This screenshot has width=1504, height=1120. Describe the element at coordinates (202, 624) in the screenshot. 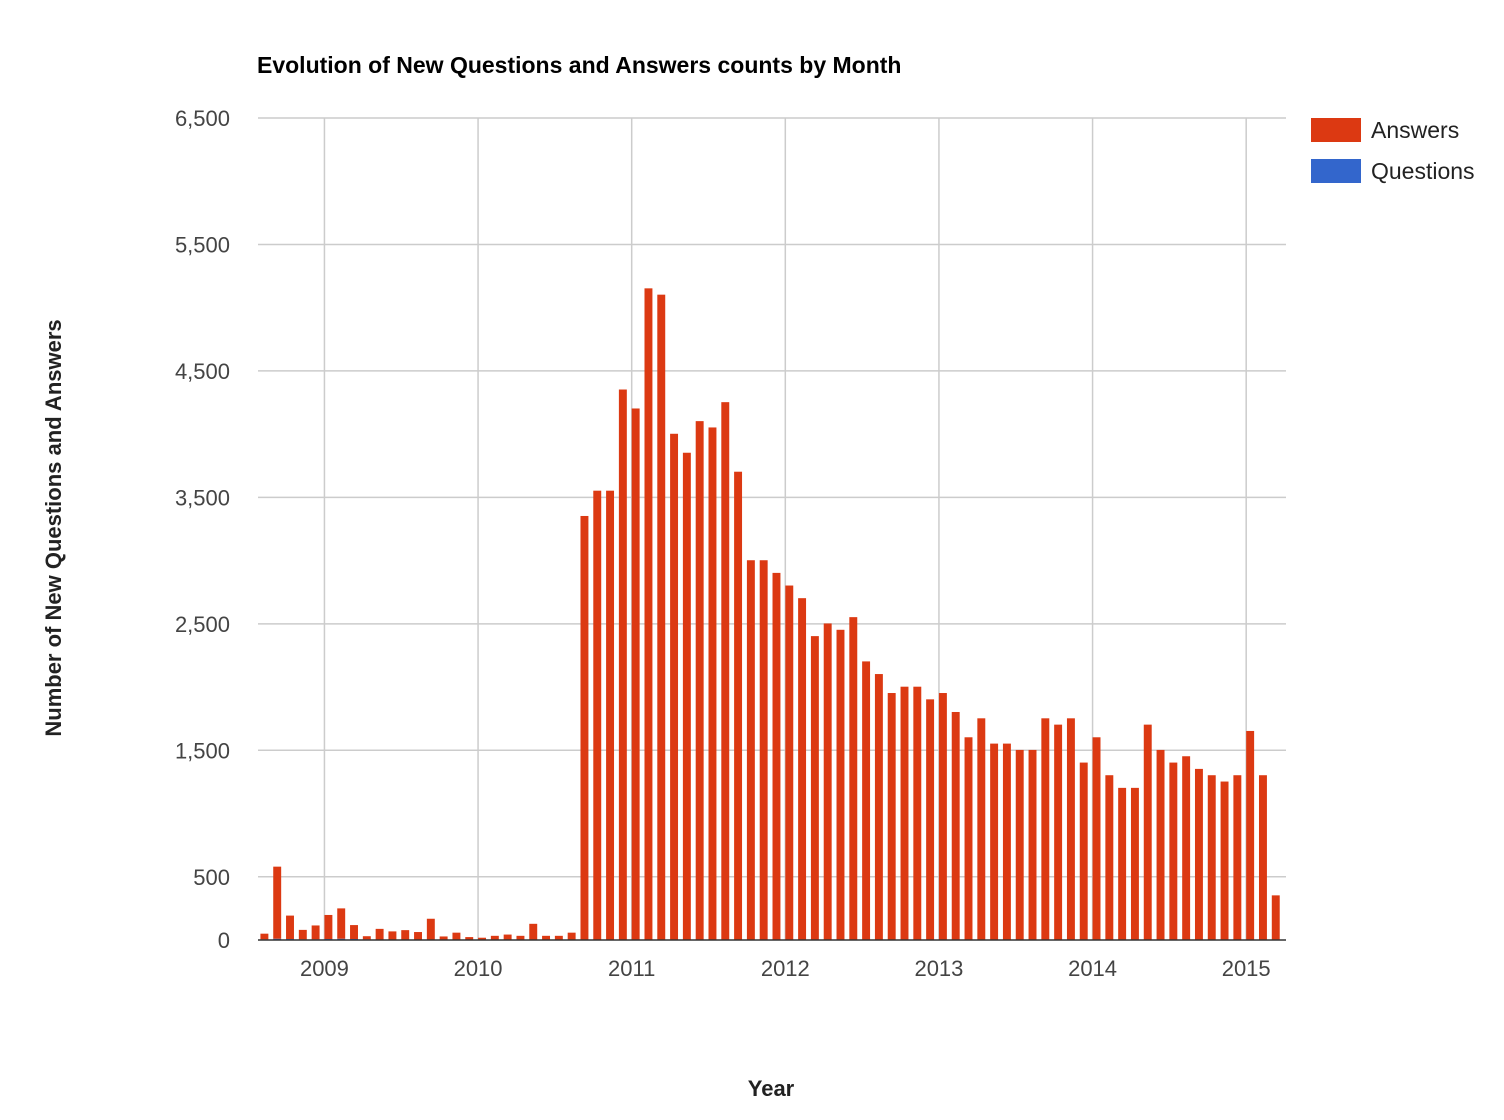

I see `y-tick-label: 2,500` at that location.